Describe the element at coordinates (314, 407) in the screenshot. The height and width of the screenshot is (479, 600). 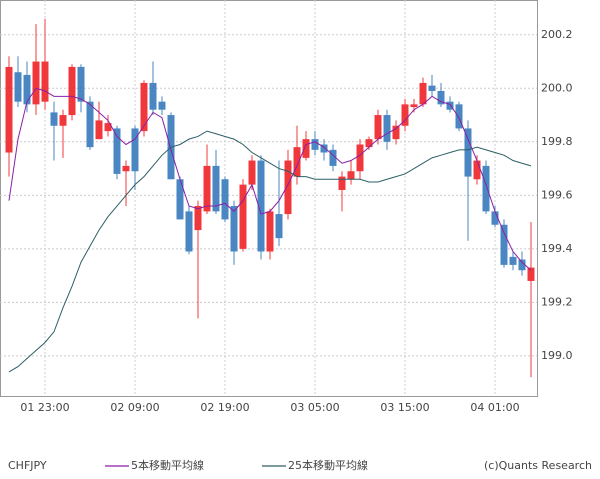
I see `x-tick-label: 03 05:00` at that location.